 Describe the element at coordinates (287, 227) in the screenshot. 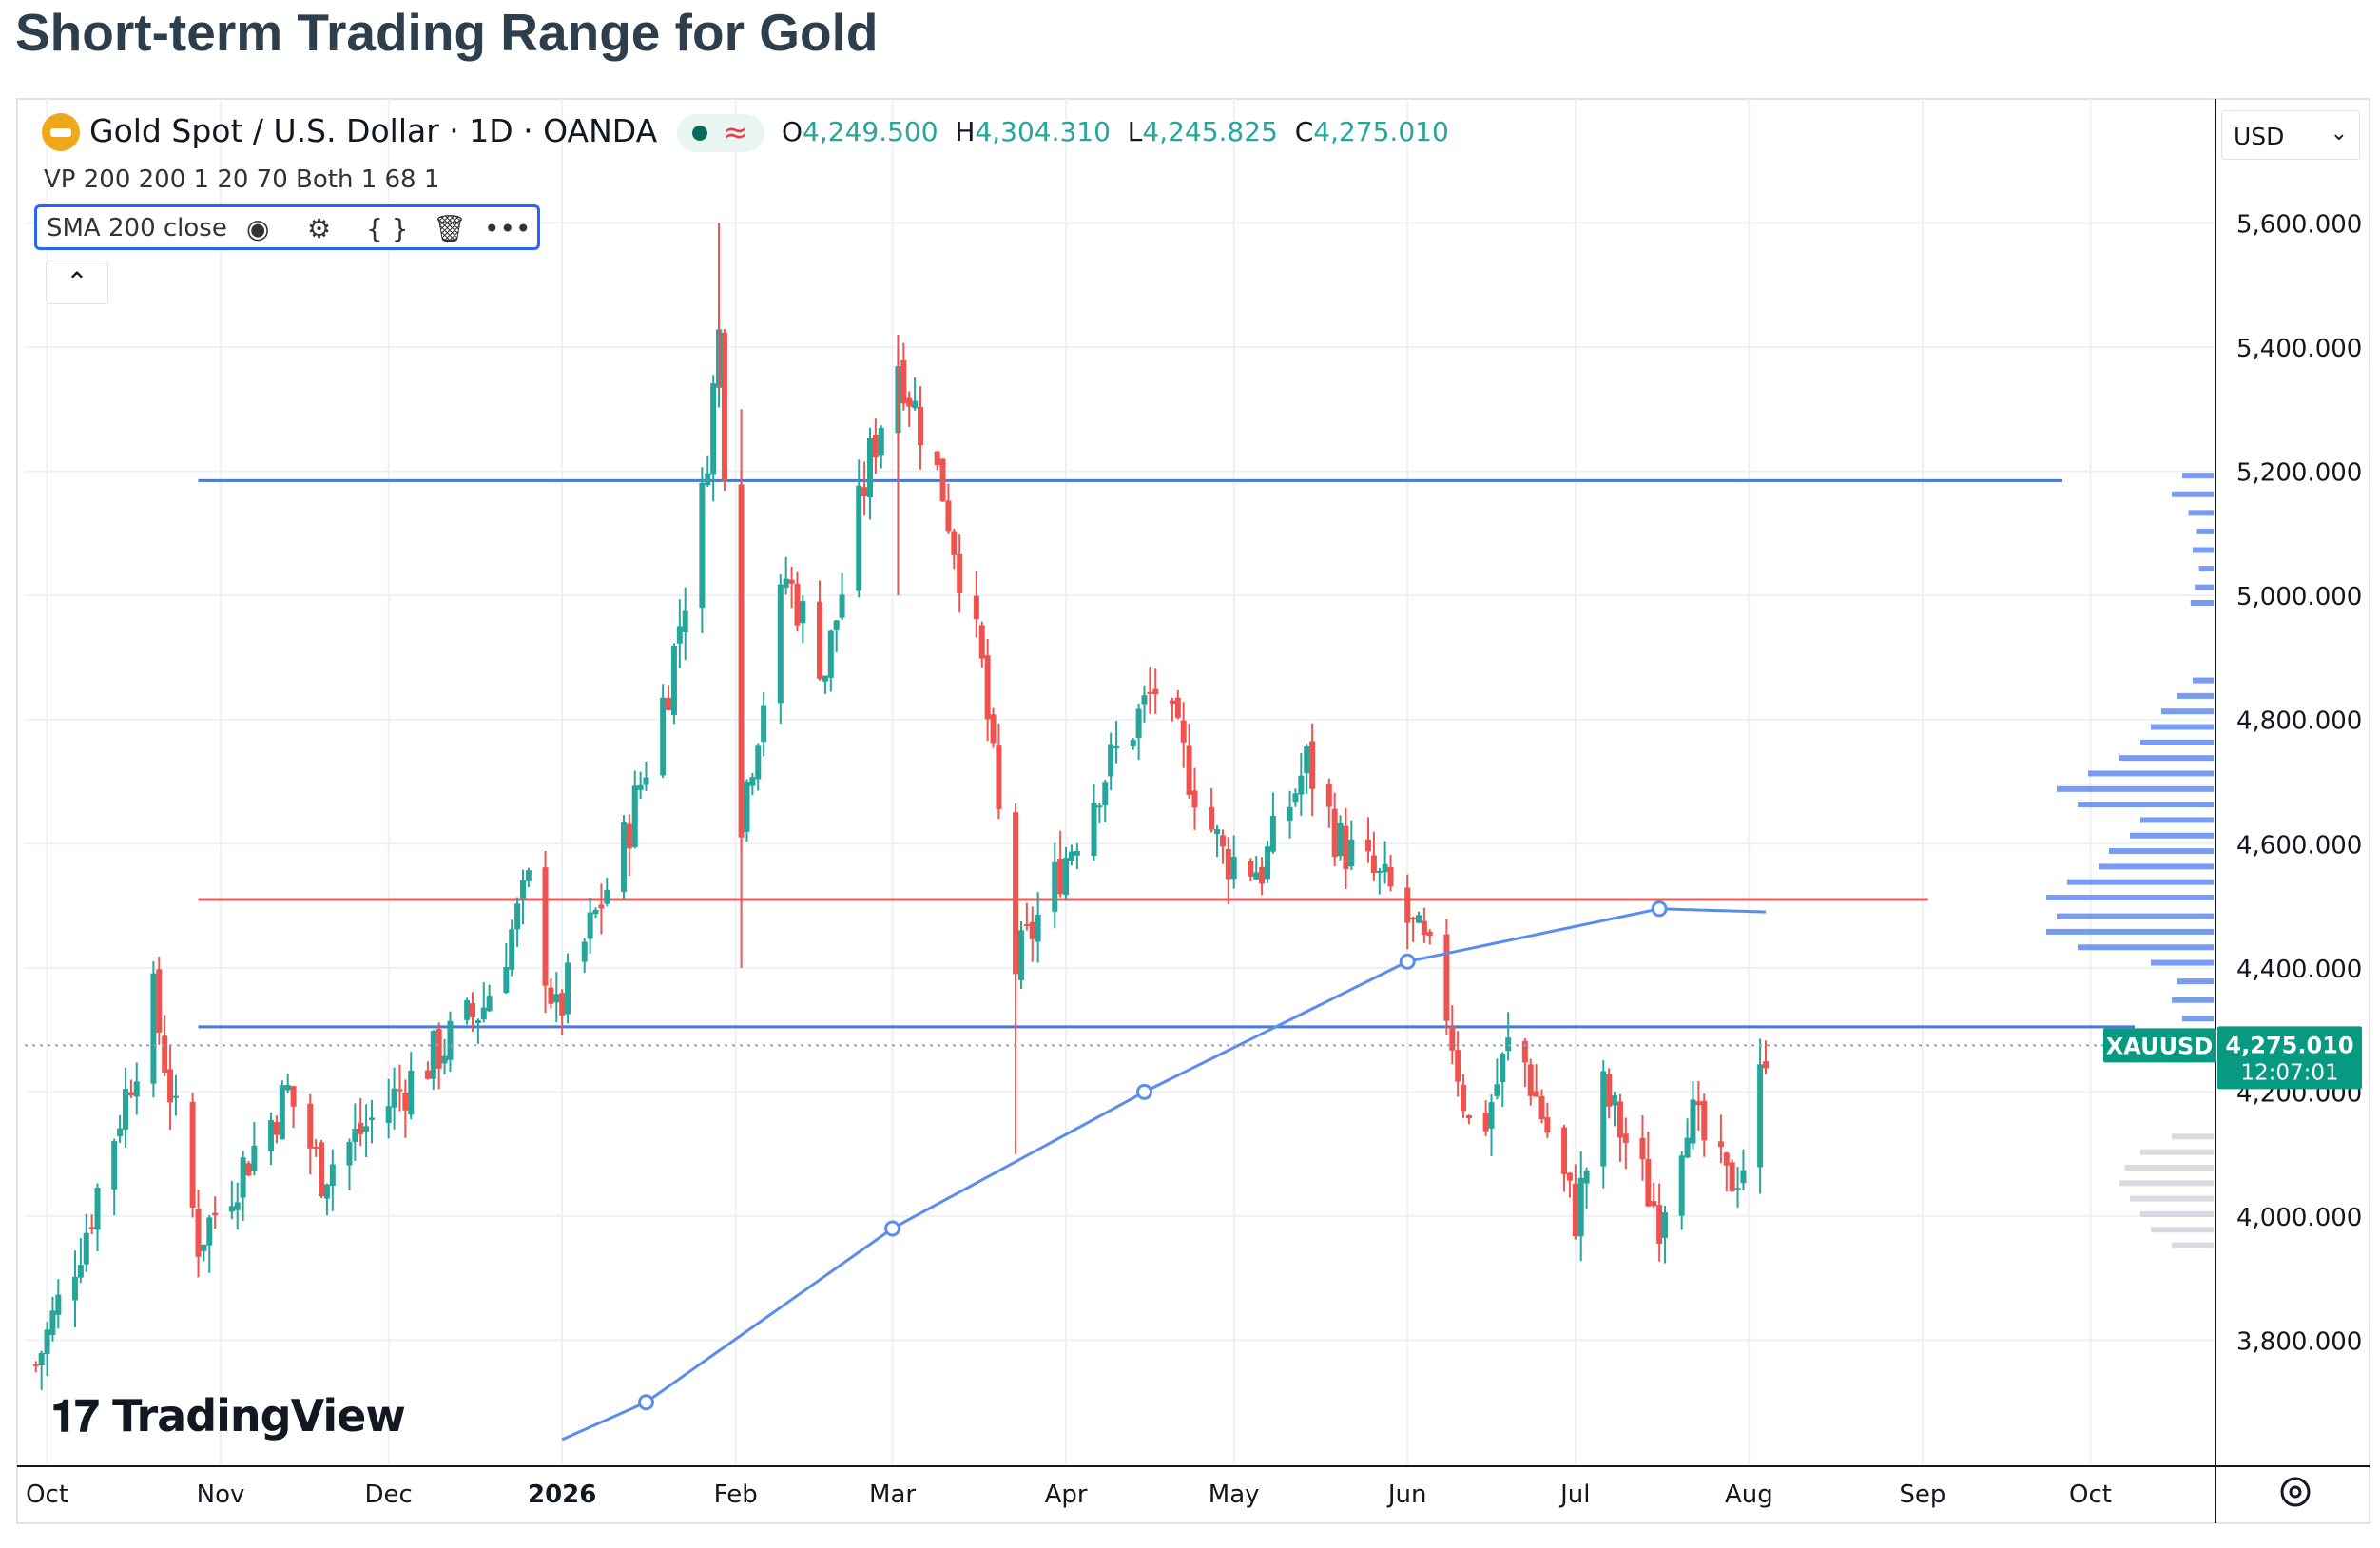

I see `sma-legend-item: SMA 200 close ◉ ⚙ { } 🗑 •••` at that location.